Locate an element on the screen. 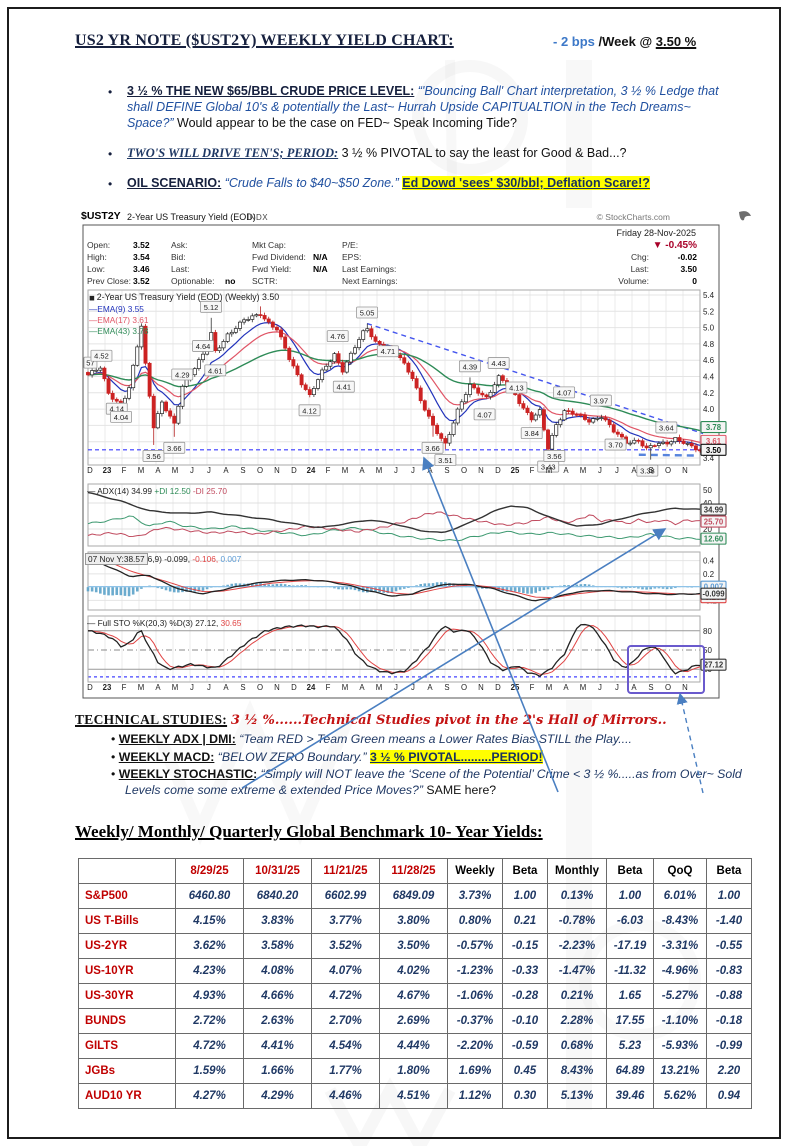 The height and width of the screenshot is (1146, 790). svg-text: 0.4 is located at coordinates (709, 561).